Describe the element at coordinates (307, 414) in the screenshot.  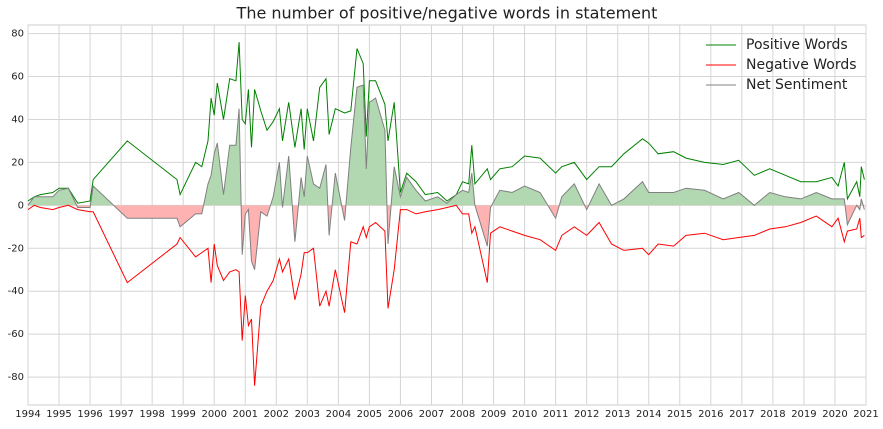
I see `x-tick-label: 2003` at that location.